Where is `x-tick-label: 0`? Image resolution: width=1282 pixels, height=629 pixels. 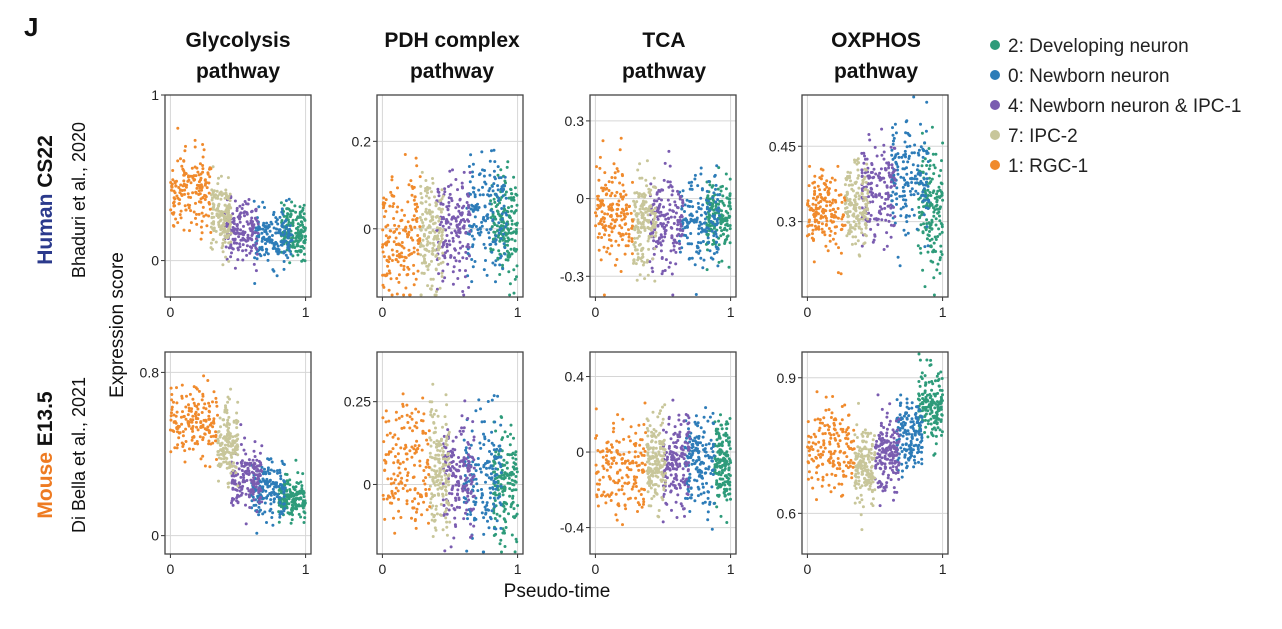
x-tick-label: 0 is located at coordinates (171, 312).